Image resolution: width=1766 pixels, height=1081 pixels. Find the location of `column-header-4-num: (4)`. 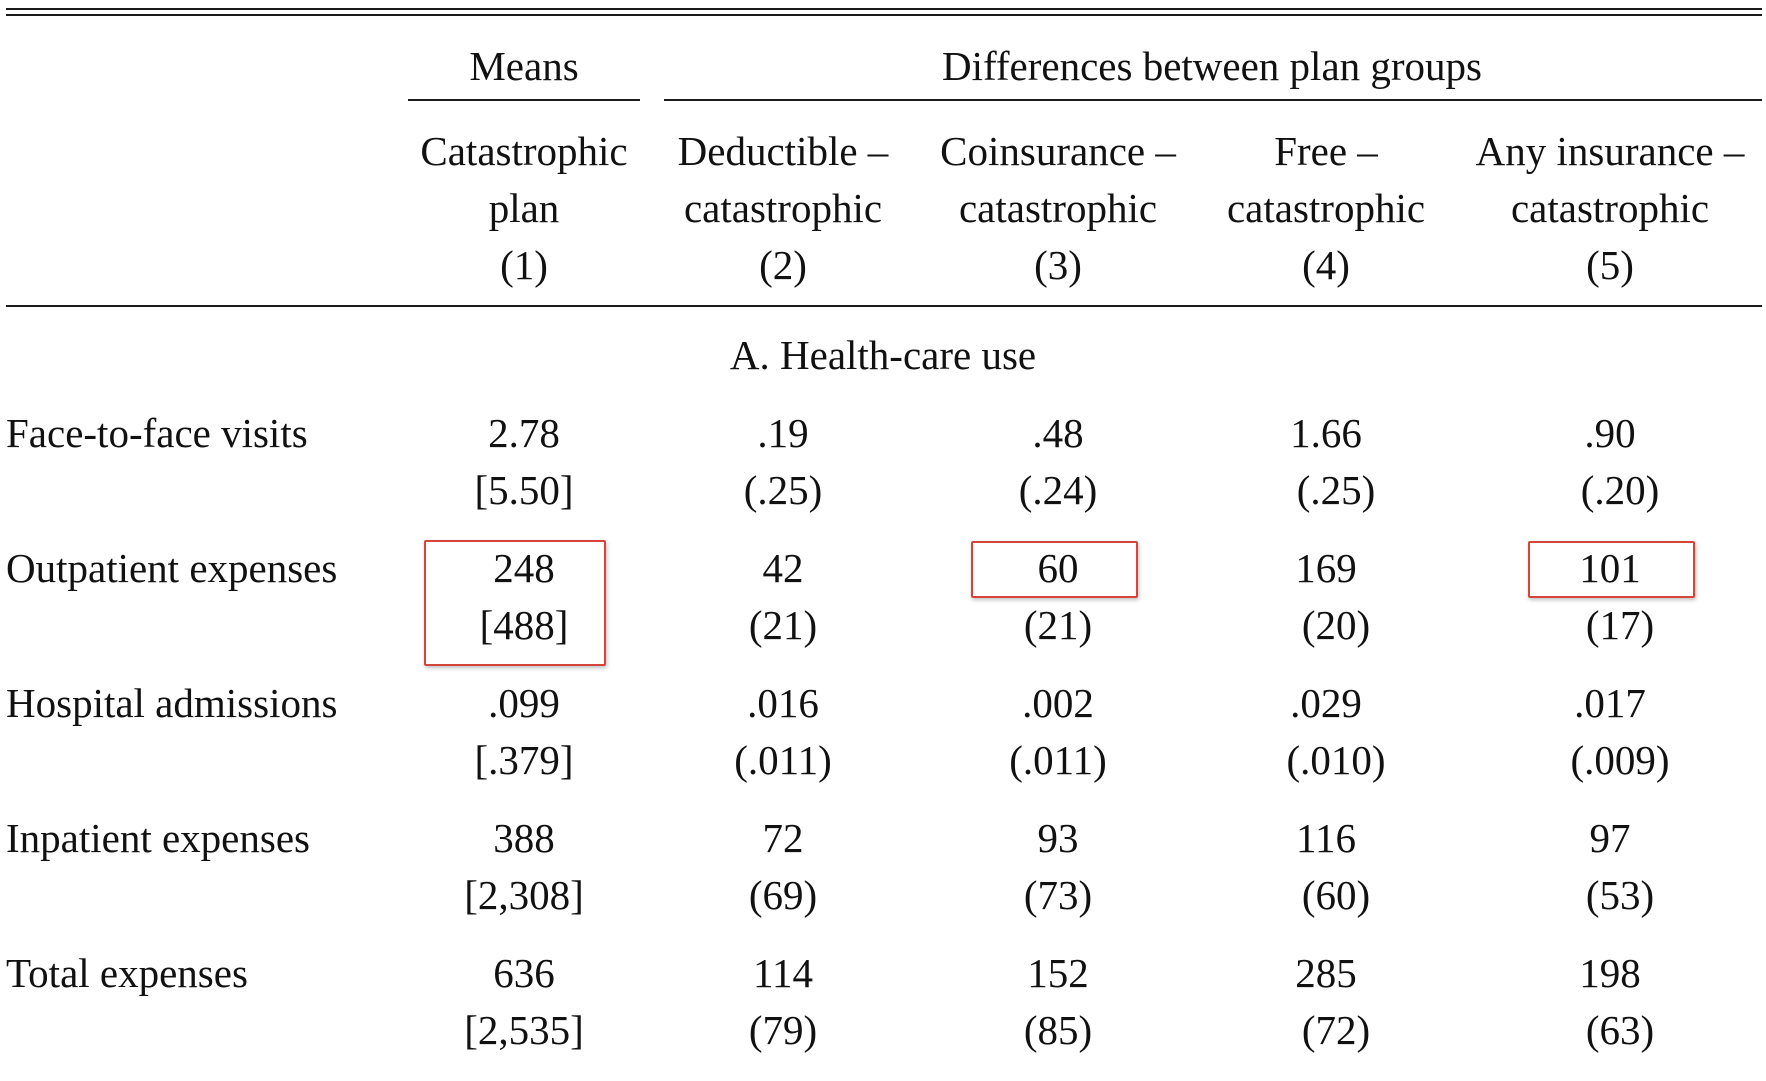

column-header-4-num: (4) is located at coordinates (1326, 265).